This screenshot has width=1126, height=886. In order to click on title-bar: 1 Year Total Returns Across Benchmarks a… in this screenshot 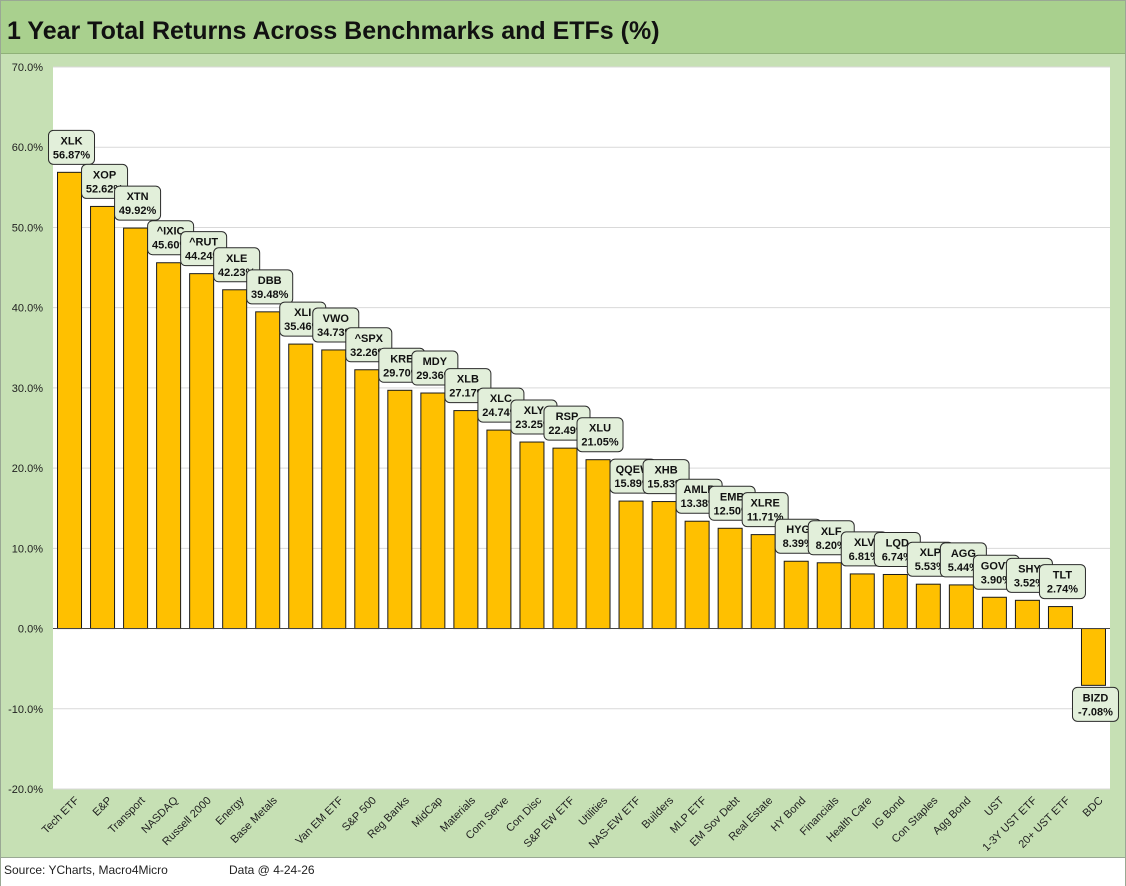, I will do `click(563, 27)`.